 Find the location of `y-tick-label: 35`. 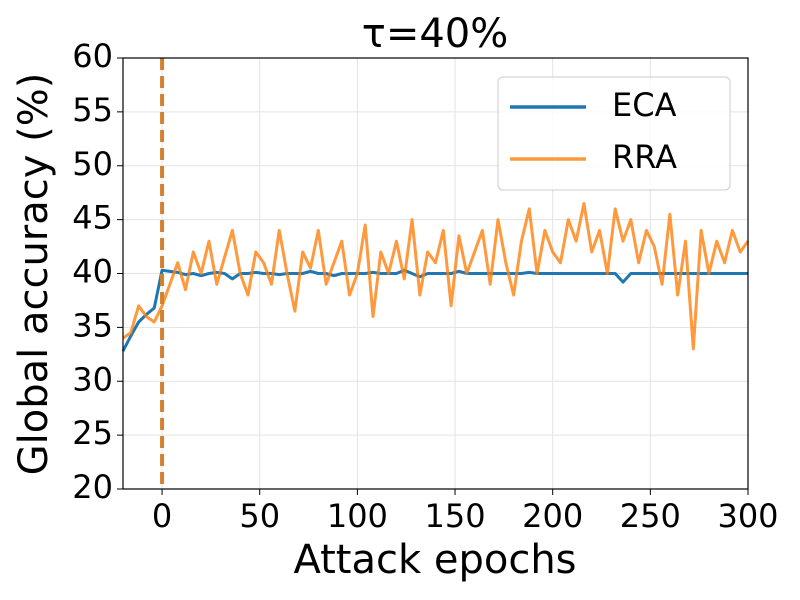

y-tick-label: 35 is located at coordinates (92, 325).